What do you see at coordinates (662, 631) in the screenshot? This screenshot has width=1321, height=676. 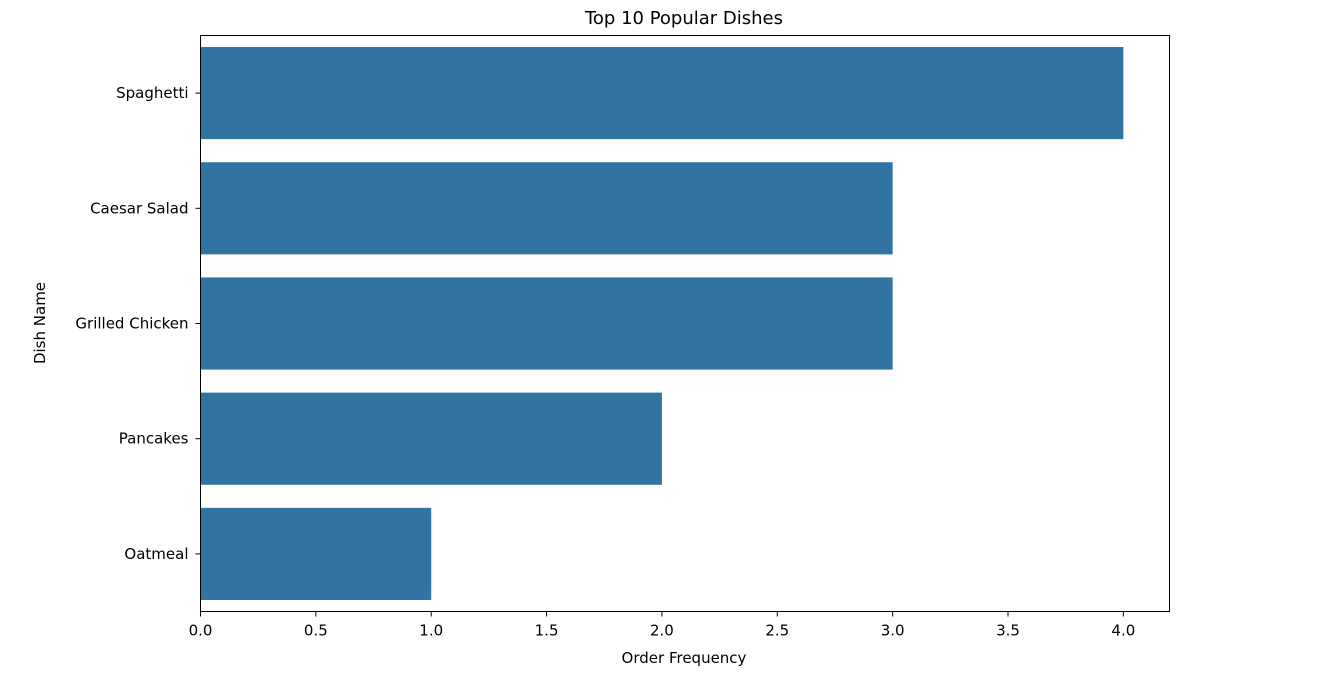 I see `x-tick-label: 2.0` at bounding box center [662, 631].